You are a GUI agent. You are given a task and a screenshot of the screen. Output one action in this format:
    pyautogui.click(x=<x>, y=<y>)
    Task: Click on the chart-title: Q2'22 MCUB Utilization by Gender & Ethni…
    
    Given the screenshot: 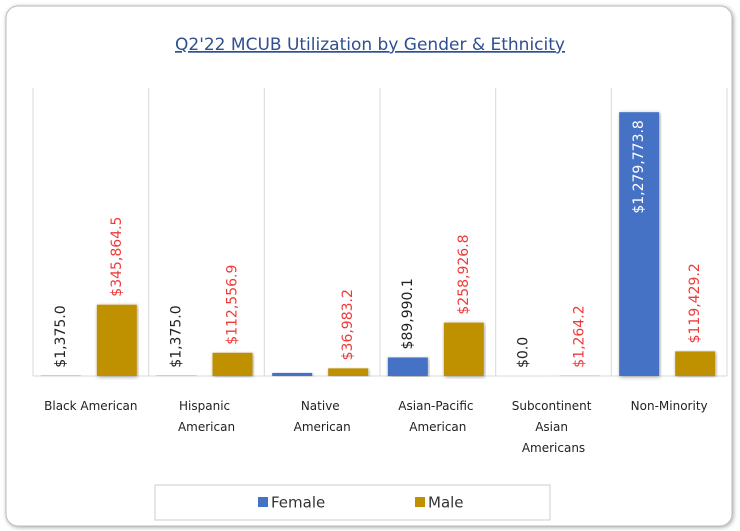 What is the action you would take?
    pyautogui.click(x=370, y=45)
    